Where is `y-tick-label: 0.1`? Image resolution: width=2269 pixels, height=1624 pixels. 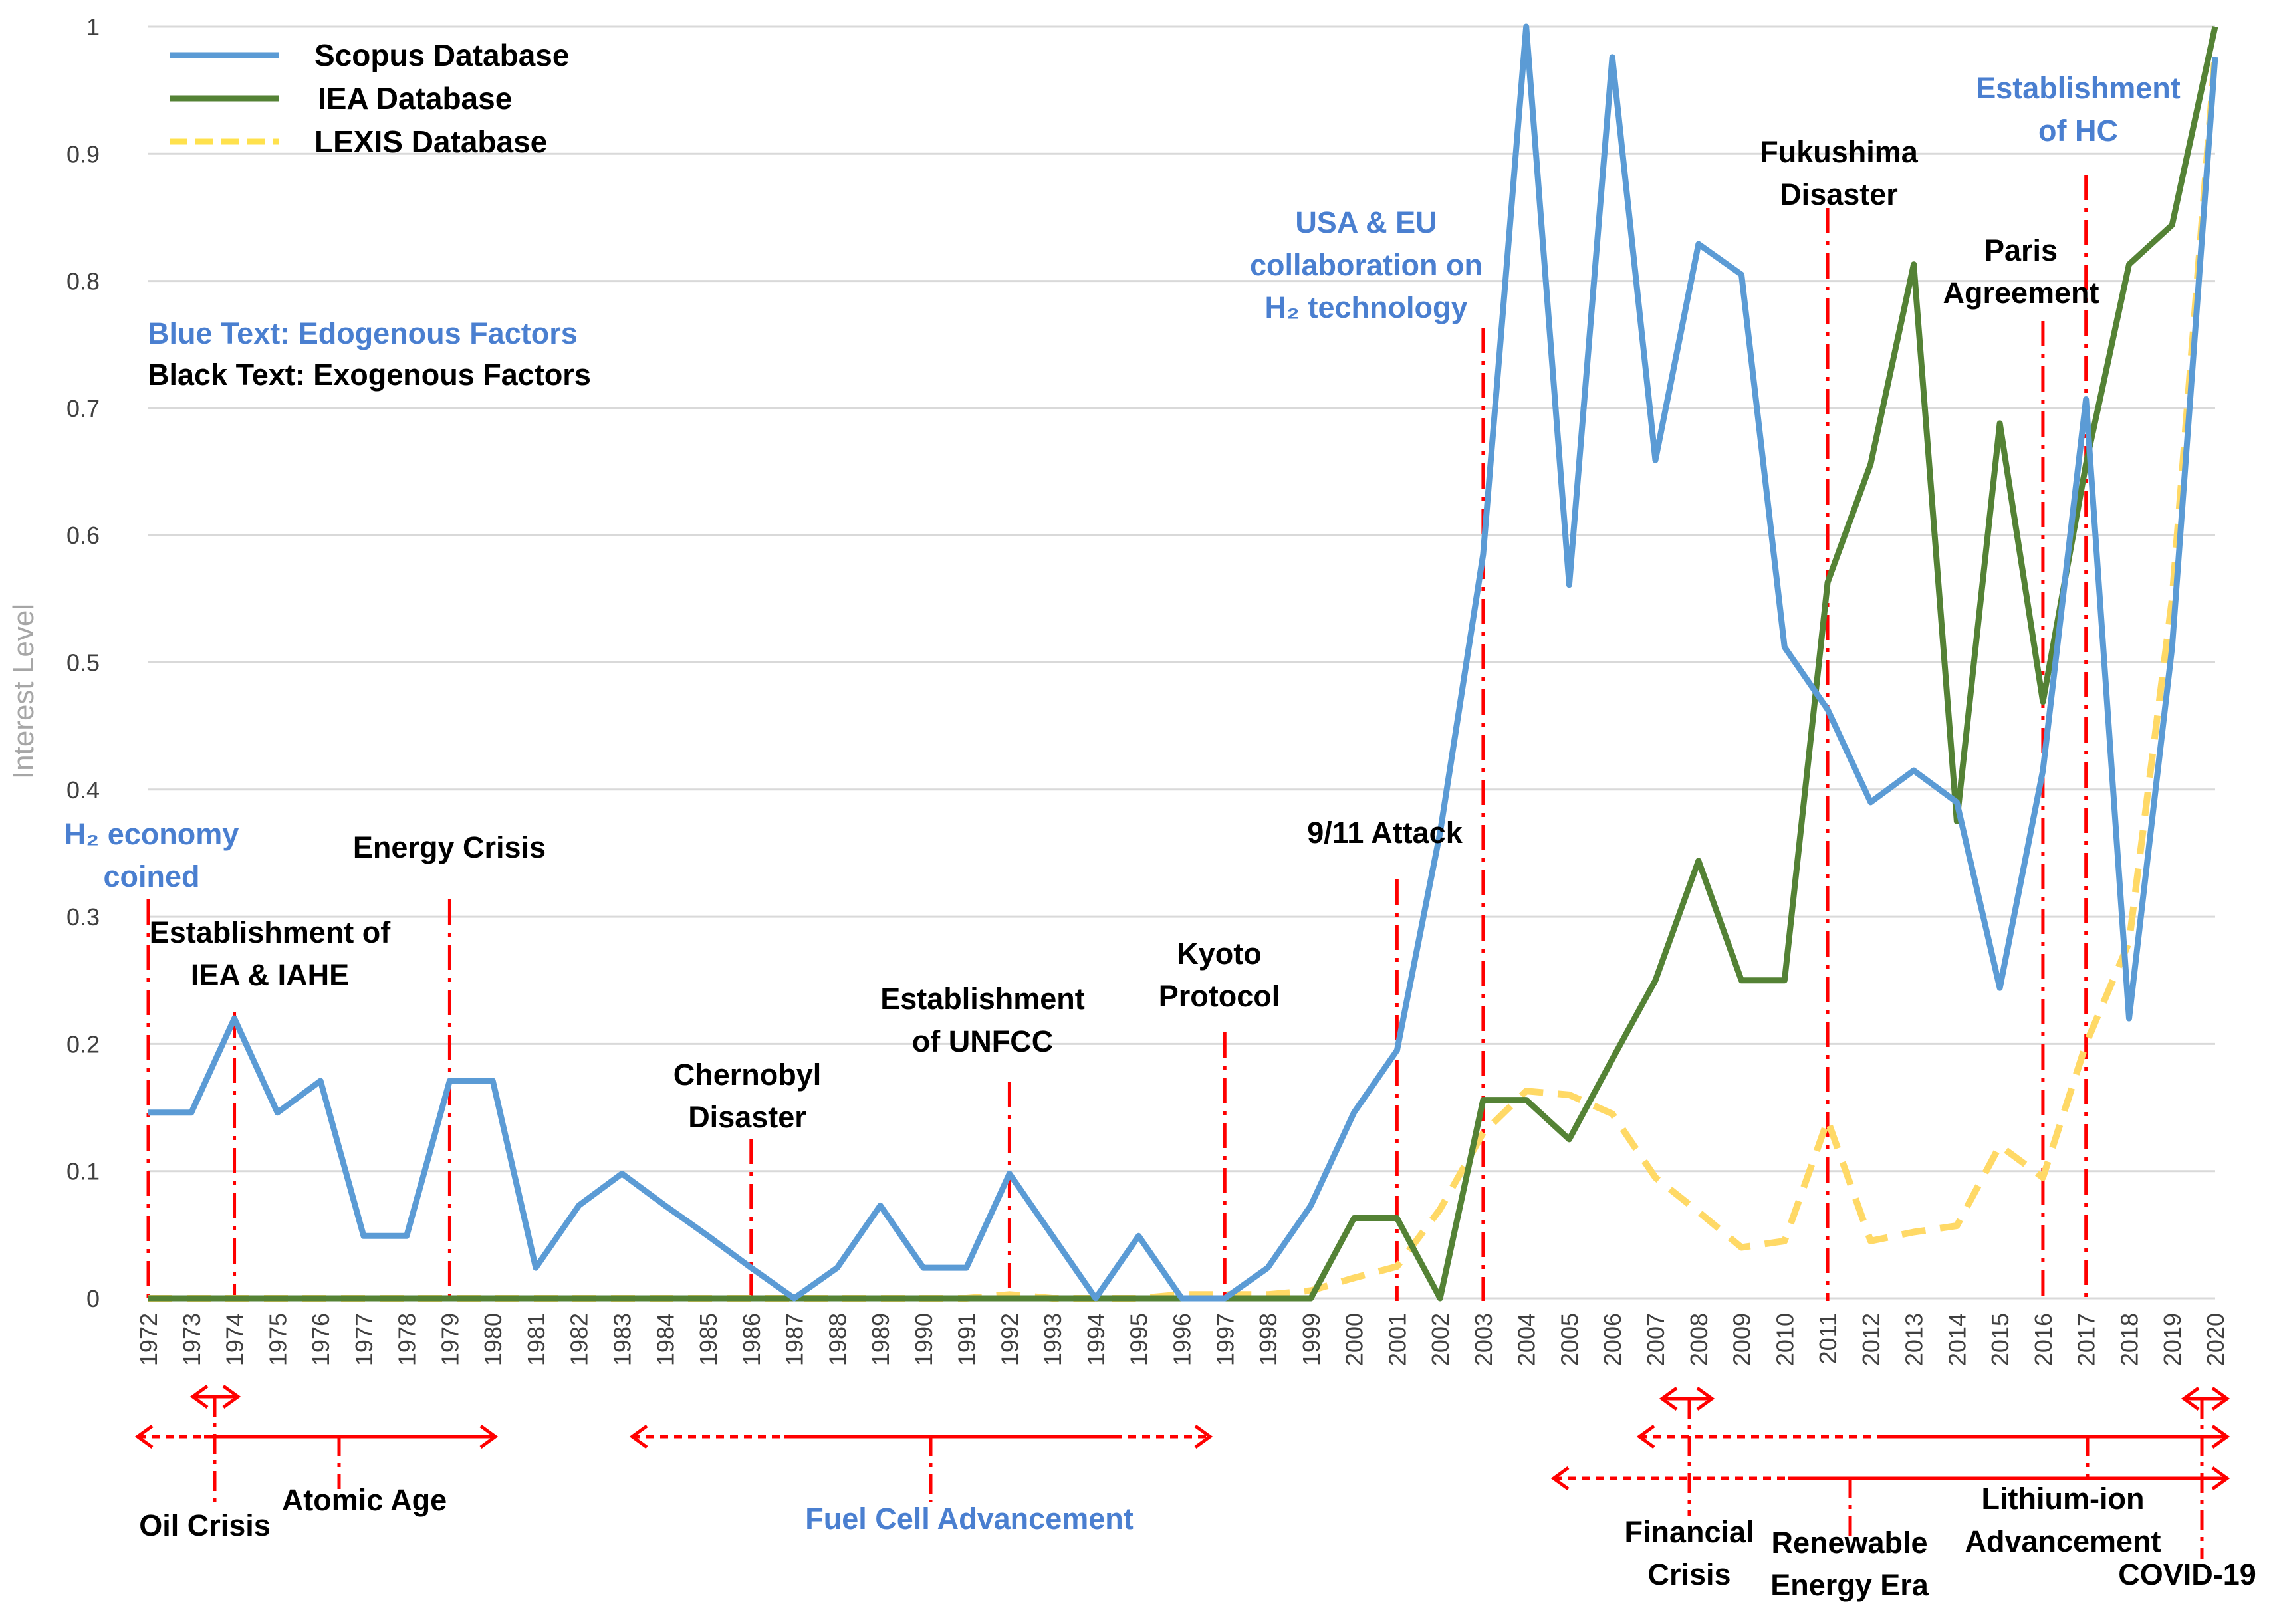 y-tick-label: 0.1 is located at coordinates (83, 1172).